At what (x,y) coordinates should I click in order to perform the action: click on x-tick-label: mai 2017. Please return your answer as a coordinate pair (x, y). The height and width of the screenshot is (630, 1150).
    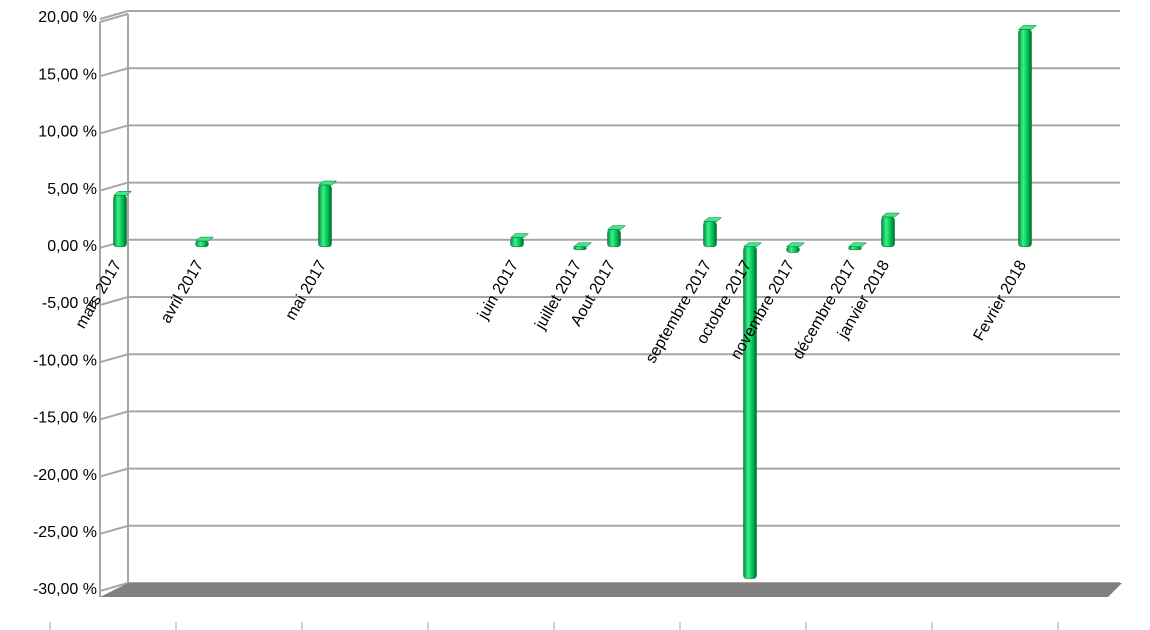
    Looking at the image, I should click on (306, 291).